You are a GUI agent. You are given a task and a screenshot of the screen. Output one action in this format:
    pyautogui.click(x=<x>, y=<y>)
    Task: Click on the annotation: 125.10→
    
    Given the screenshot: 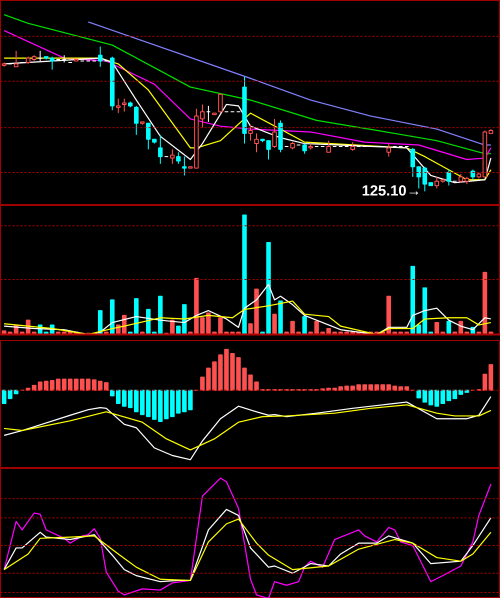 What is the action you would take?
    pyautogui.click(x=392, y=191)
    